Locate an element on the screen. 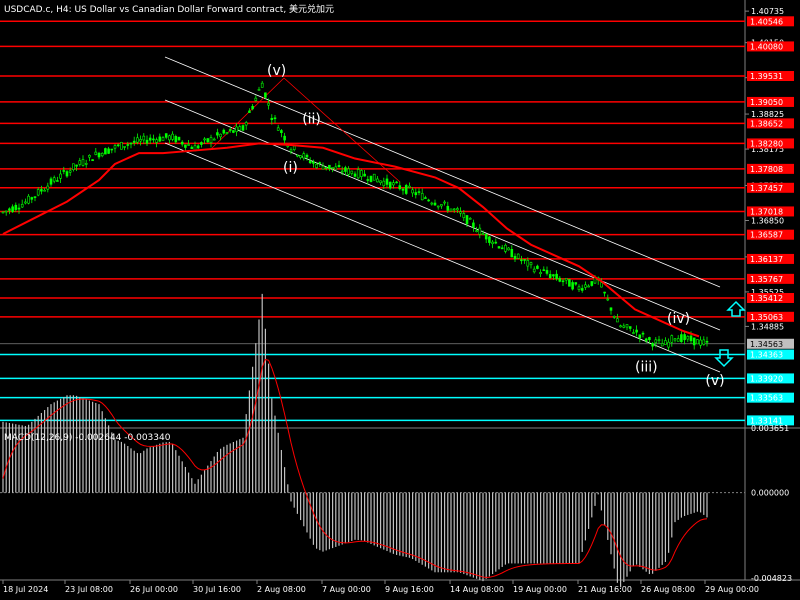 The image size is (800, 600). x-tick-label: 21 Aug 16:00 is located at coordinates (605, 589).